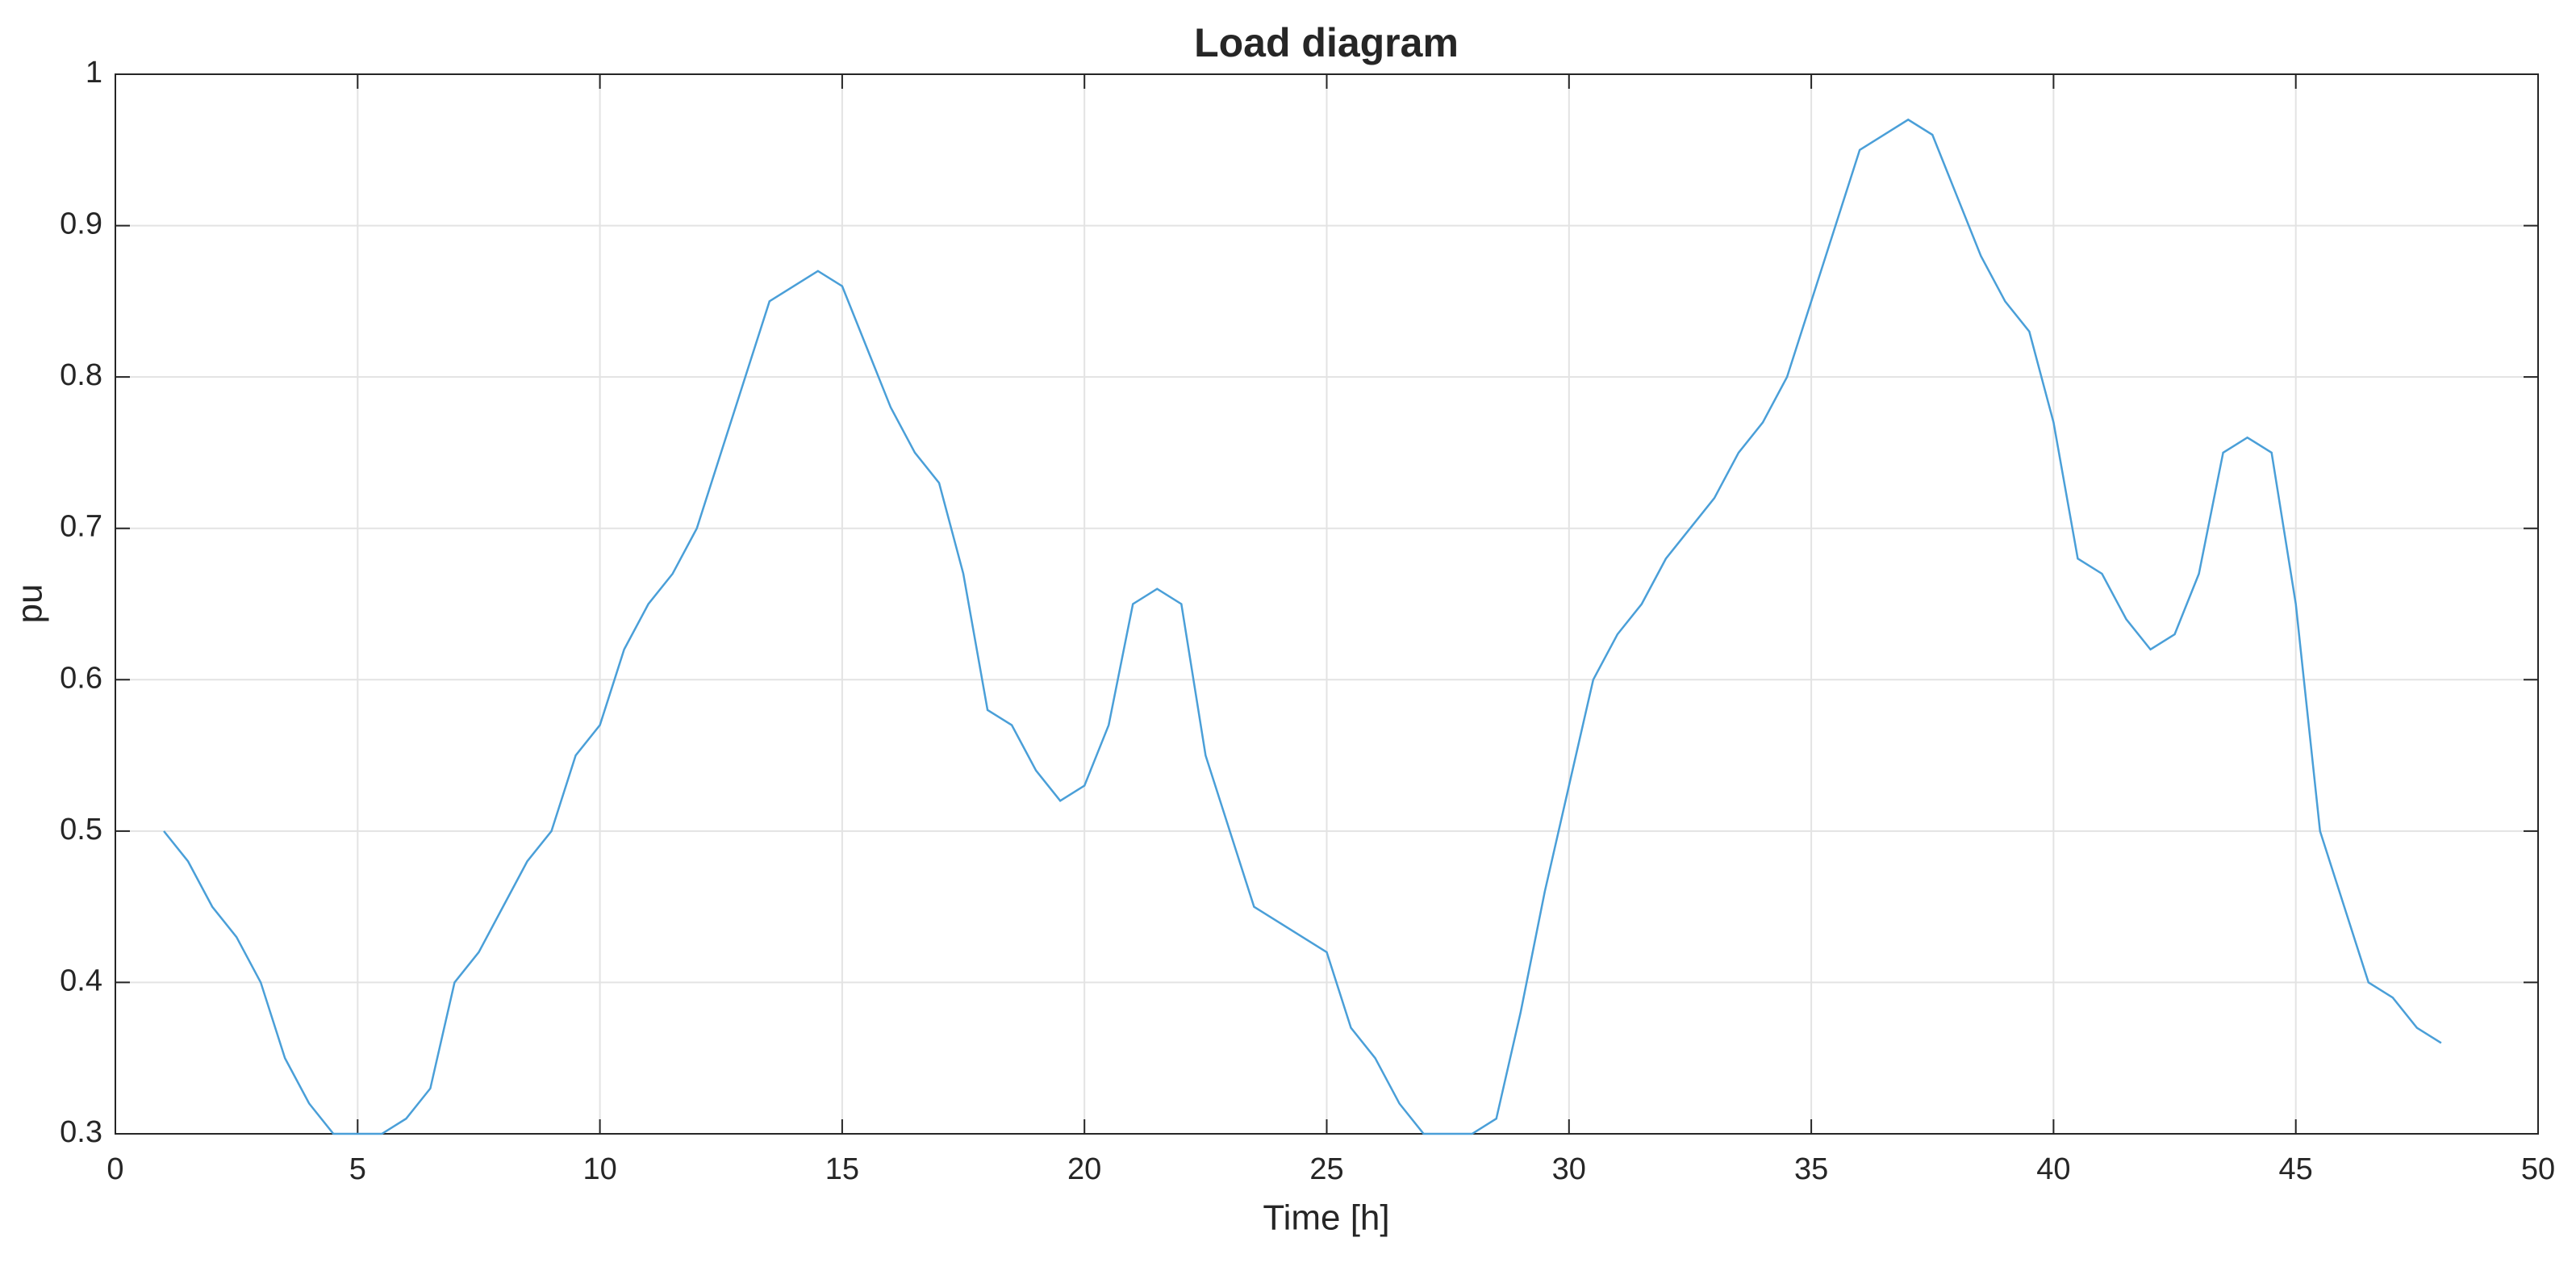  I want to click on x-tick-label: 30, so click(1569, 1169).